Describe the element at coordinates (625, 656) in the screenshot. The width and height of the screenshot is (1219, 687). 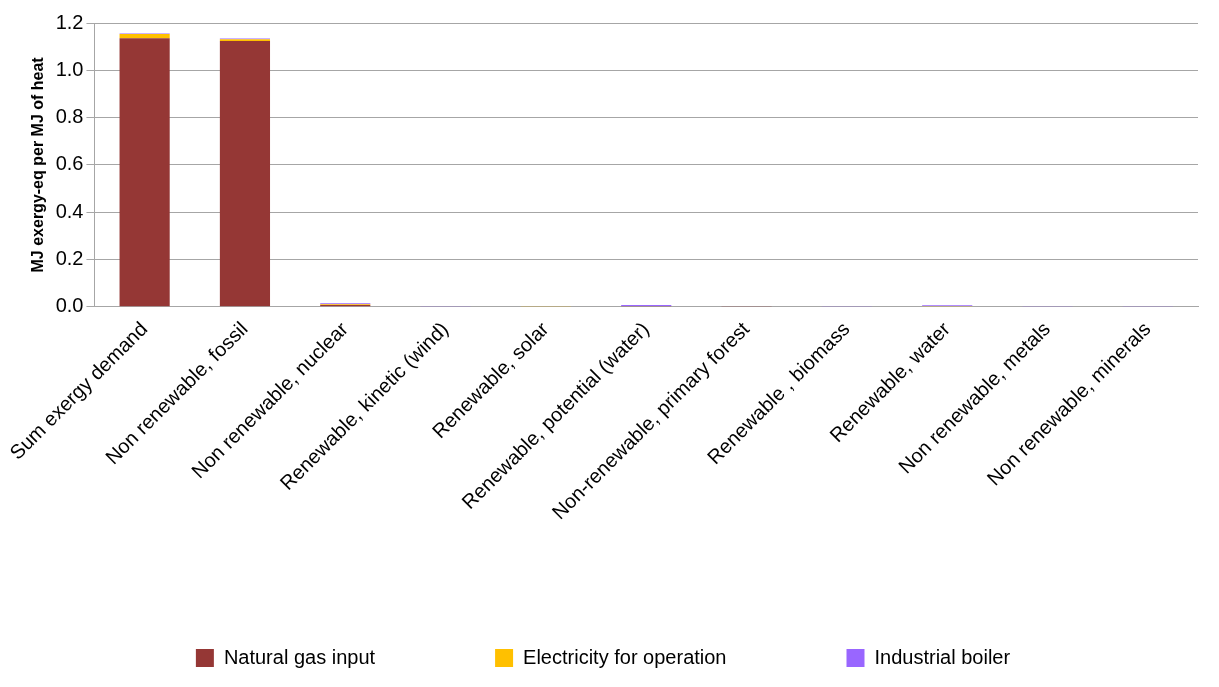
I see `legend-label: Electricity for operation` at that location.